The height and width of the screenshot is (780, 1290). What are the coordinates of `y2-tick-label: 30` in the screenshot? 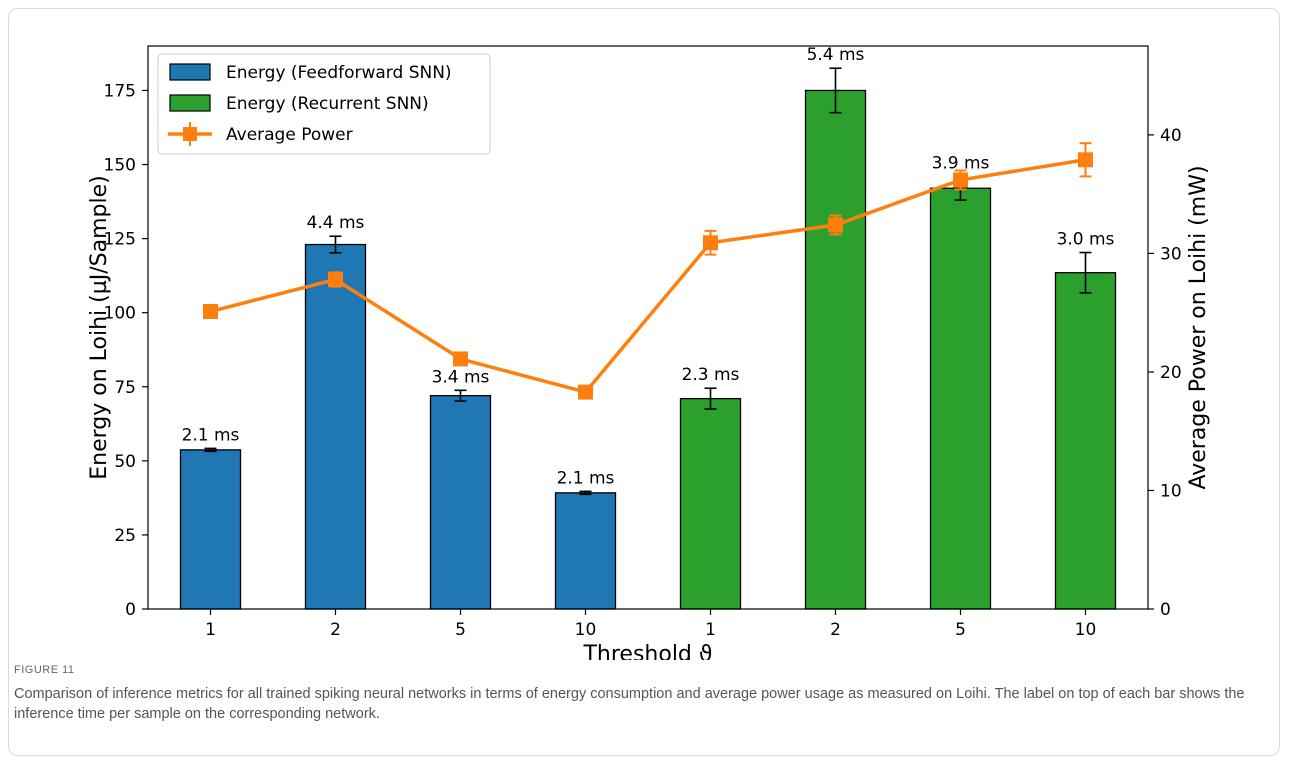 It's located at (1171, 254).